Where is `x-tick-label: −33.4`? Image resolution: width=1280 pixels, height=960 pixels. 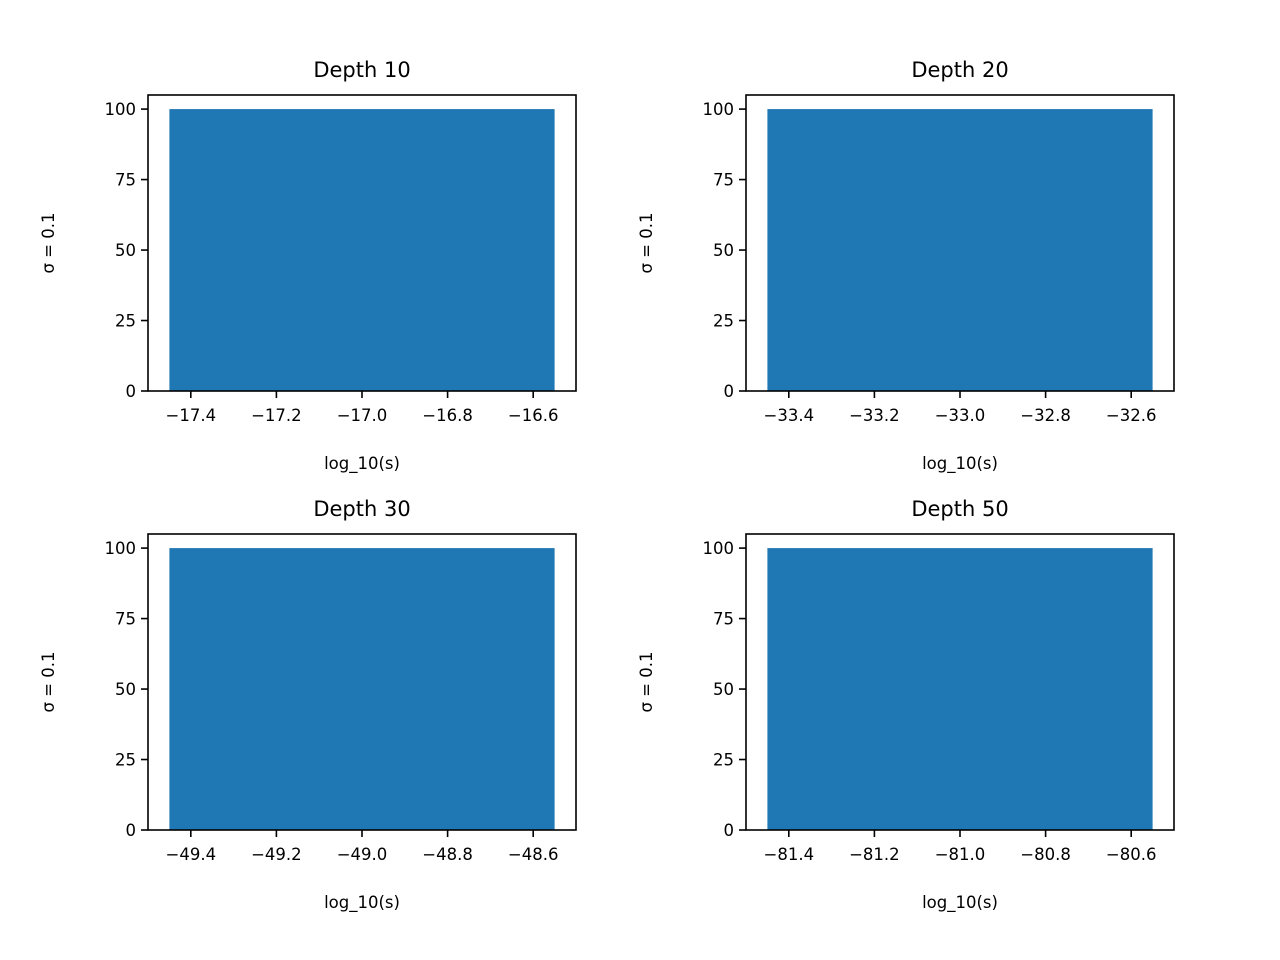 x-tick-label: −33.4 is located at coordinates (789, 415).